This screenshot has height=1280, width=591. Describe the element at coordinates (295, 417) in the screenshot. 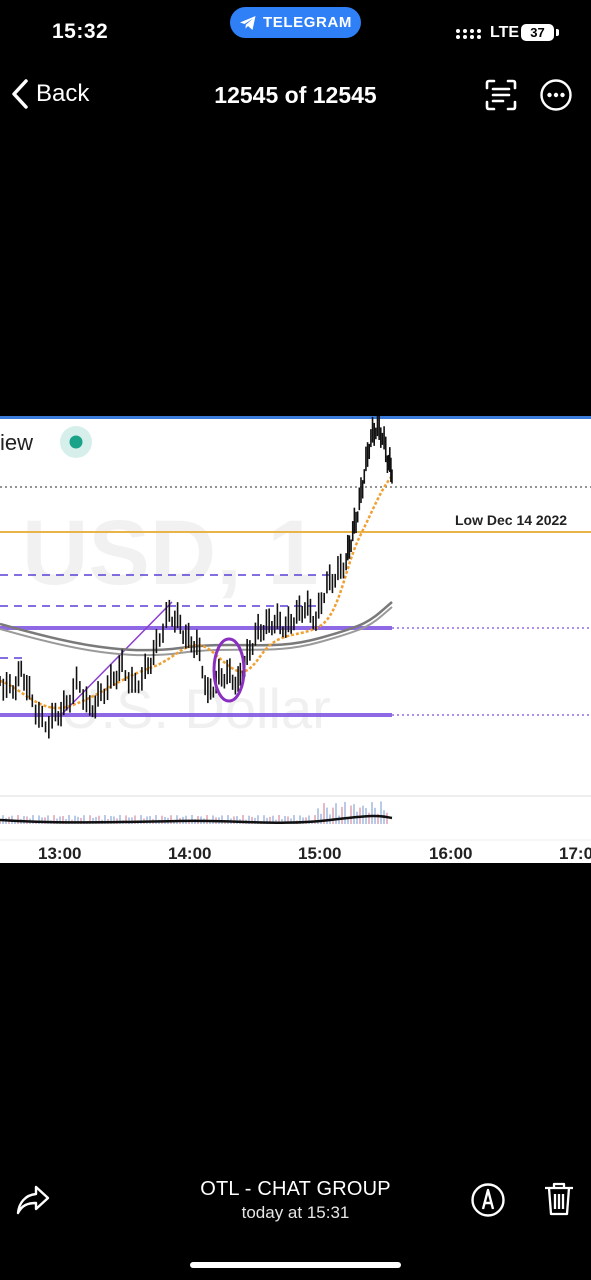

I see `image-top-border` at that location.